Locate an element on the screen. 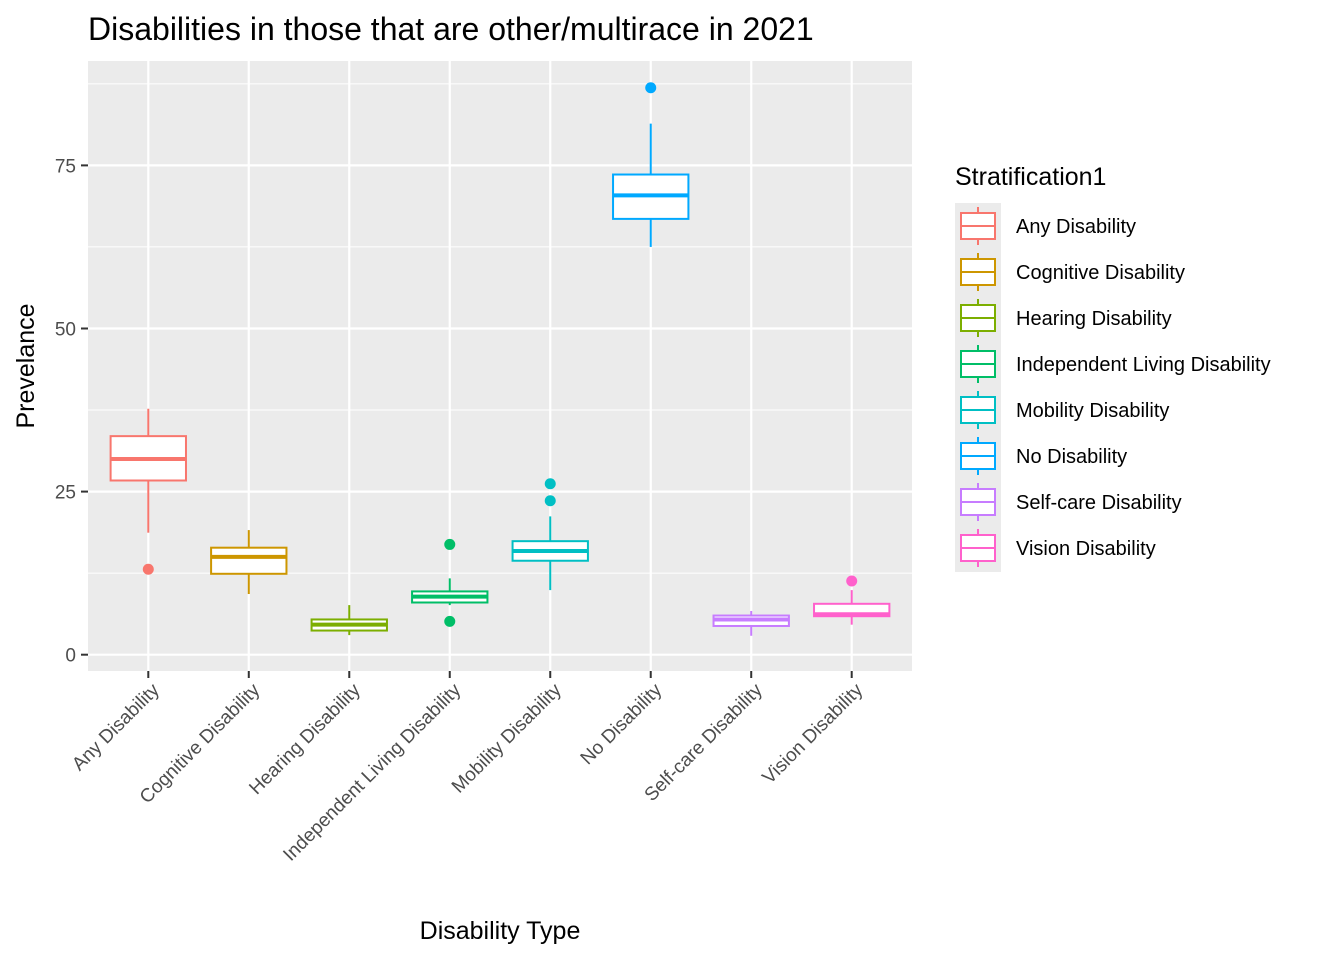  legend-label: No Disability is located at coordinates (1071, 457).